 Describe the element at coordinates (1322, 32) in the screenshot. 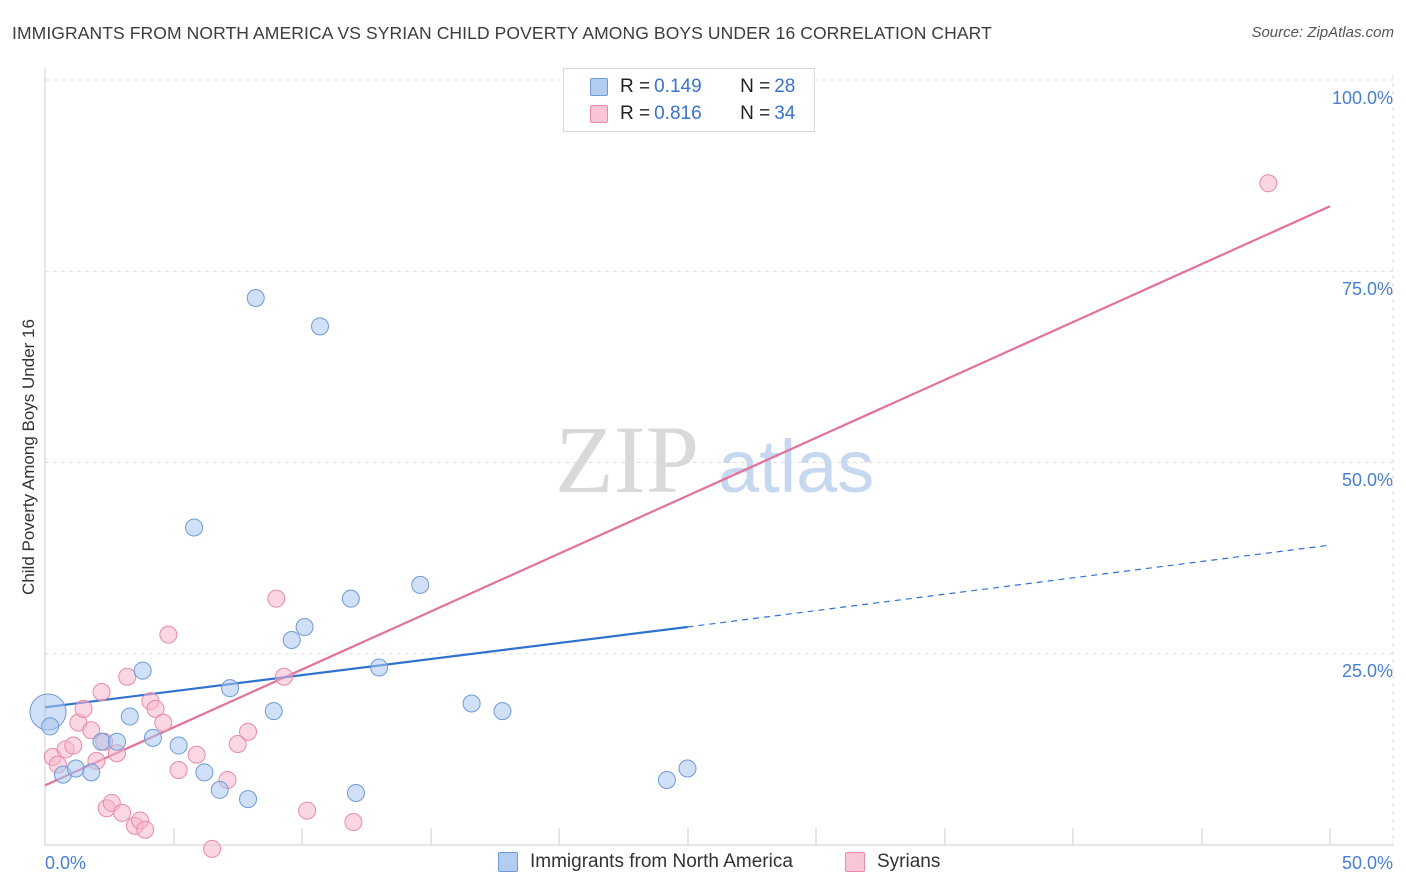

I see `source-label: Source: ZipAtlas.com` at that location.